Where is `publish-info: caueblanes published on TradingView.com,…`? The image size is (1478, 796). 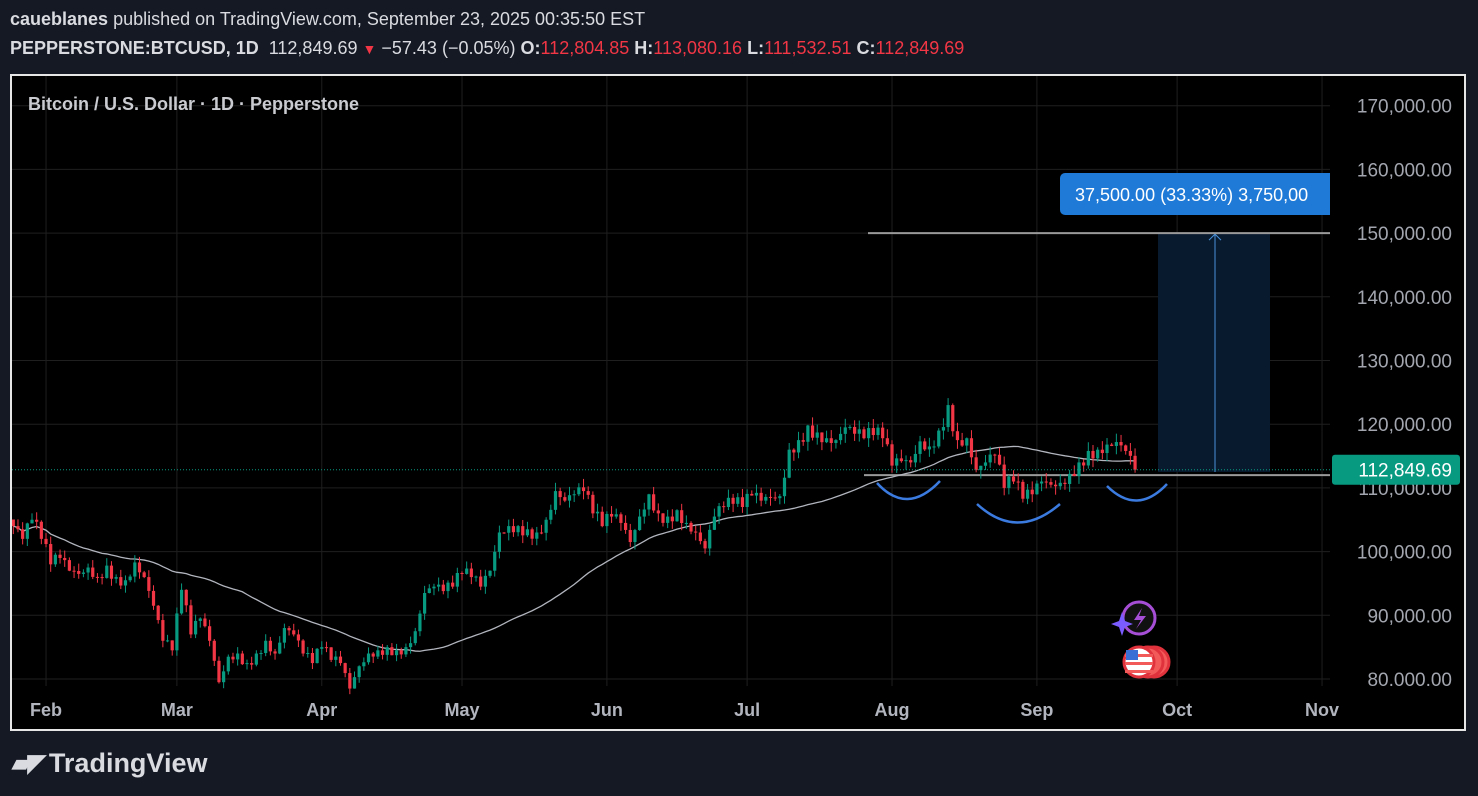
publish-info: caueblanes published on TradingView.com,… is located at coordinates (327, 19).